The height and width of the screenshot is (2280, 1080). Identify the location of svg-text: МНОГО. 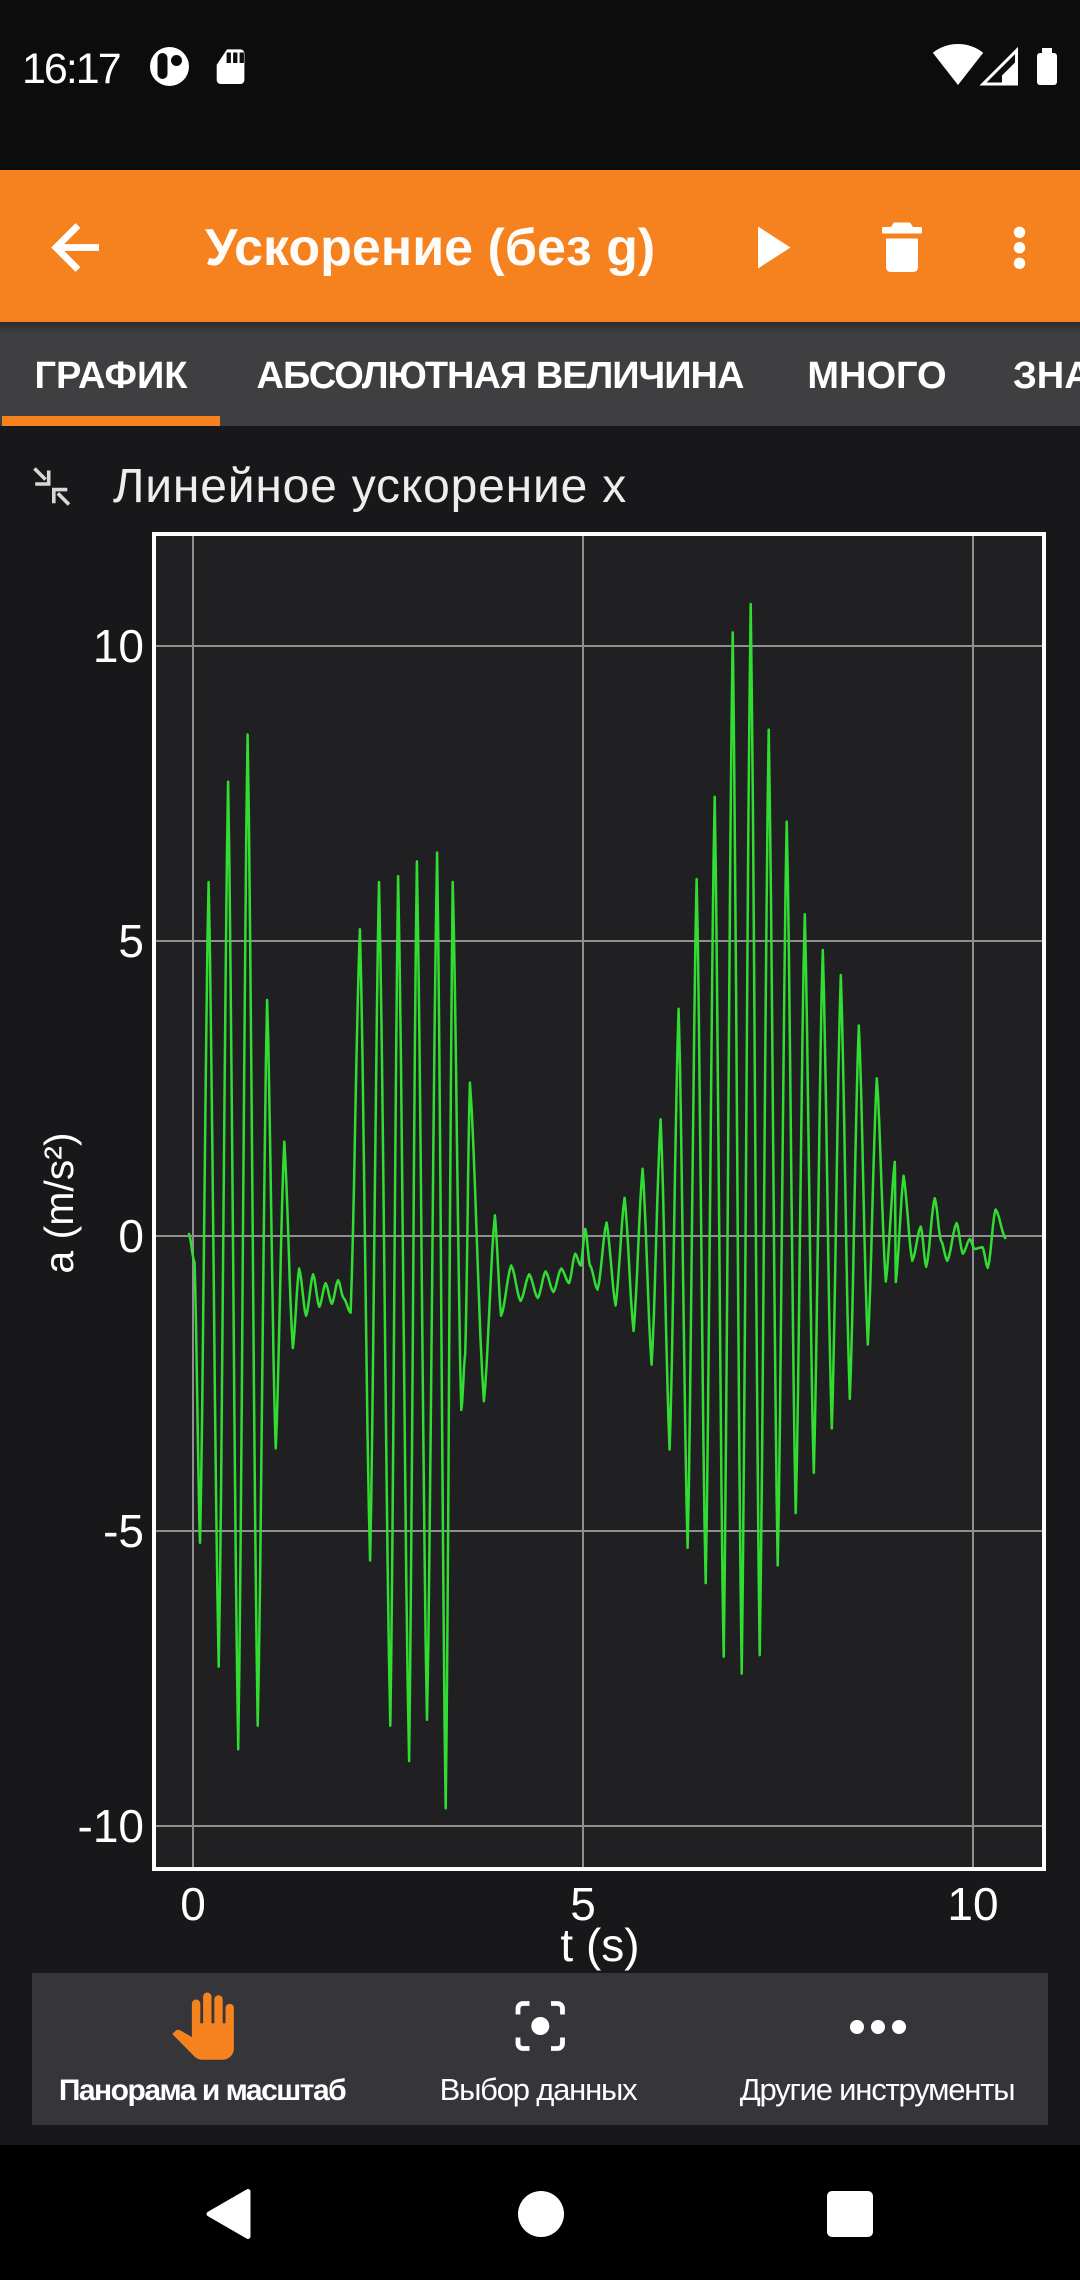
(876, 376).